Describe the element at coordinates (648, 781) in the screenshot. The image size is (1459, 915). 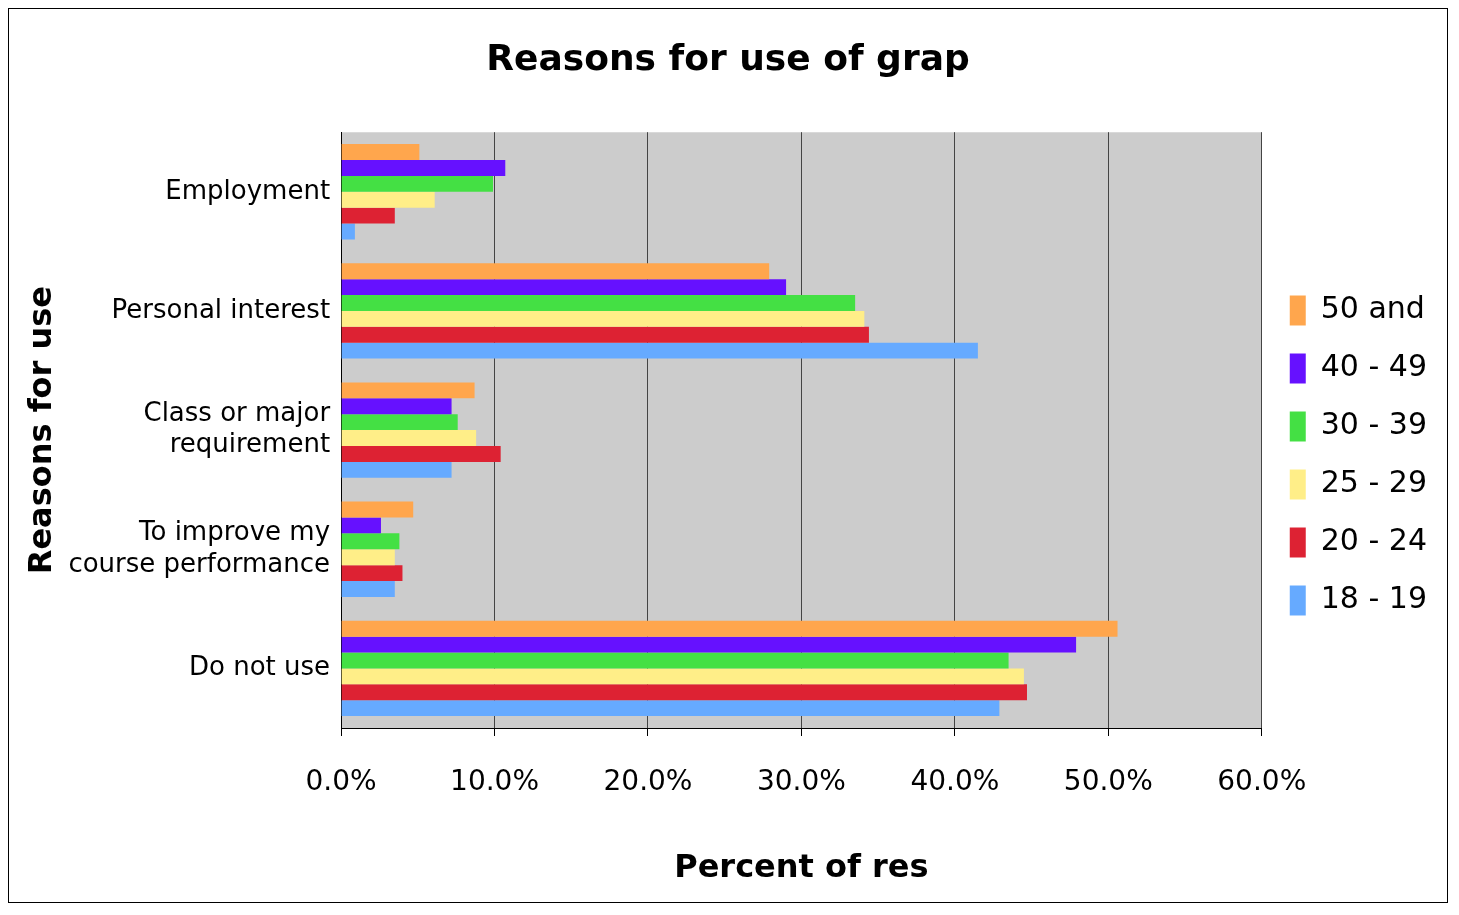
I see `x-tick-label: 20.0%` at that location.